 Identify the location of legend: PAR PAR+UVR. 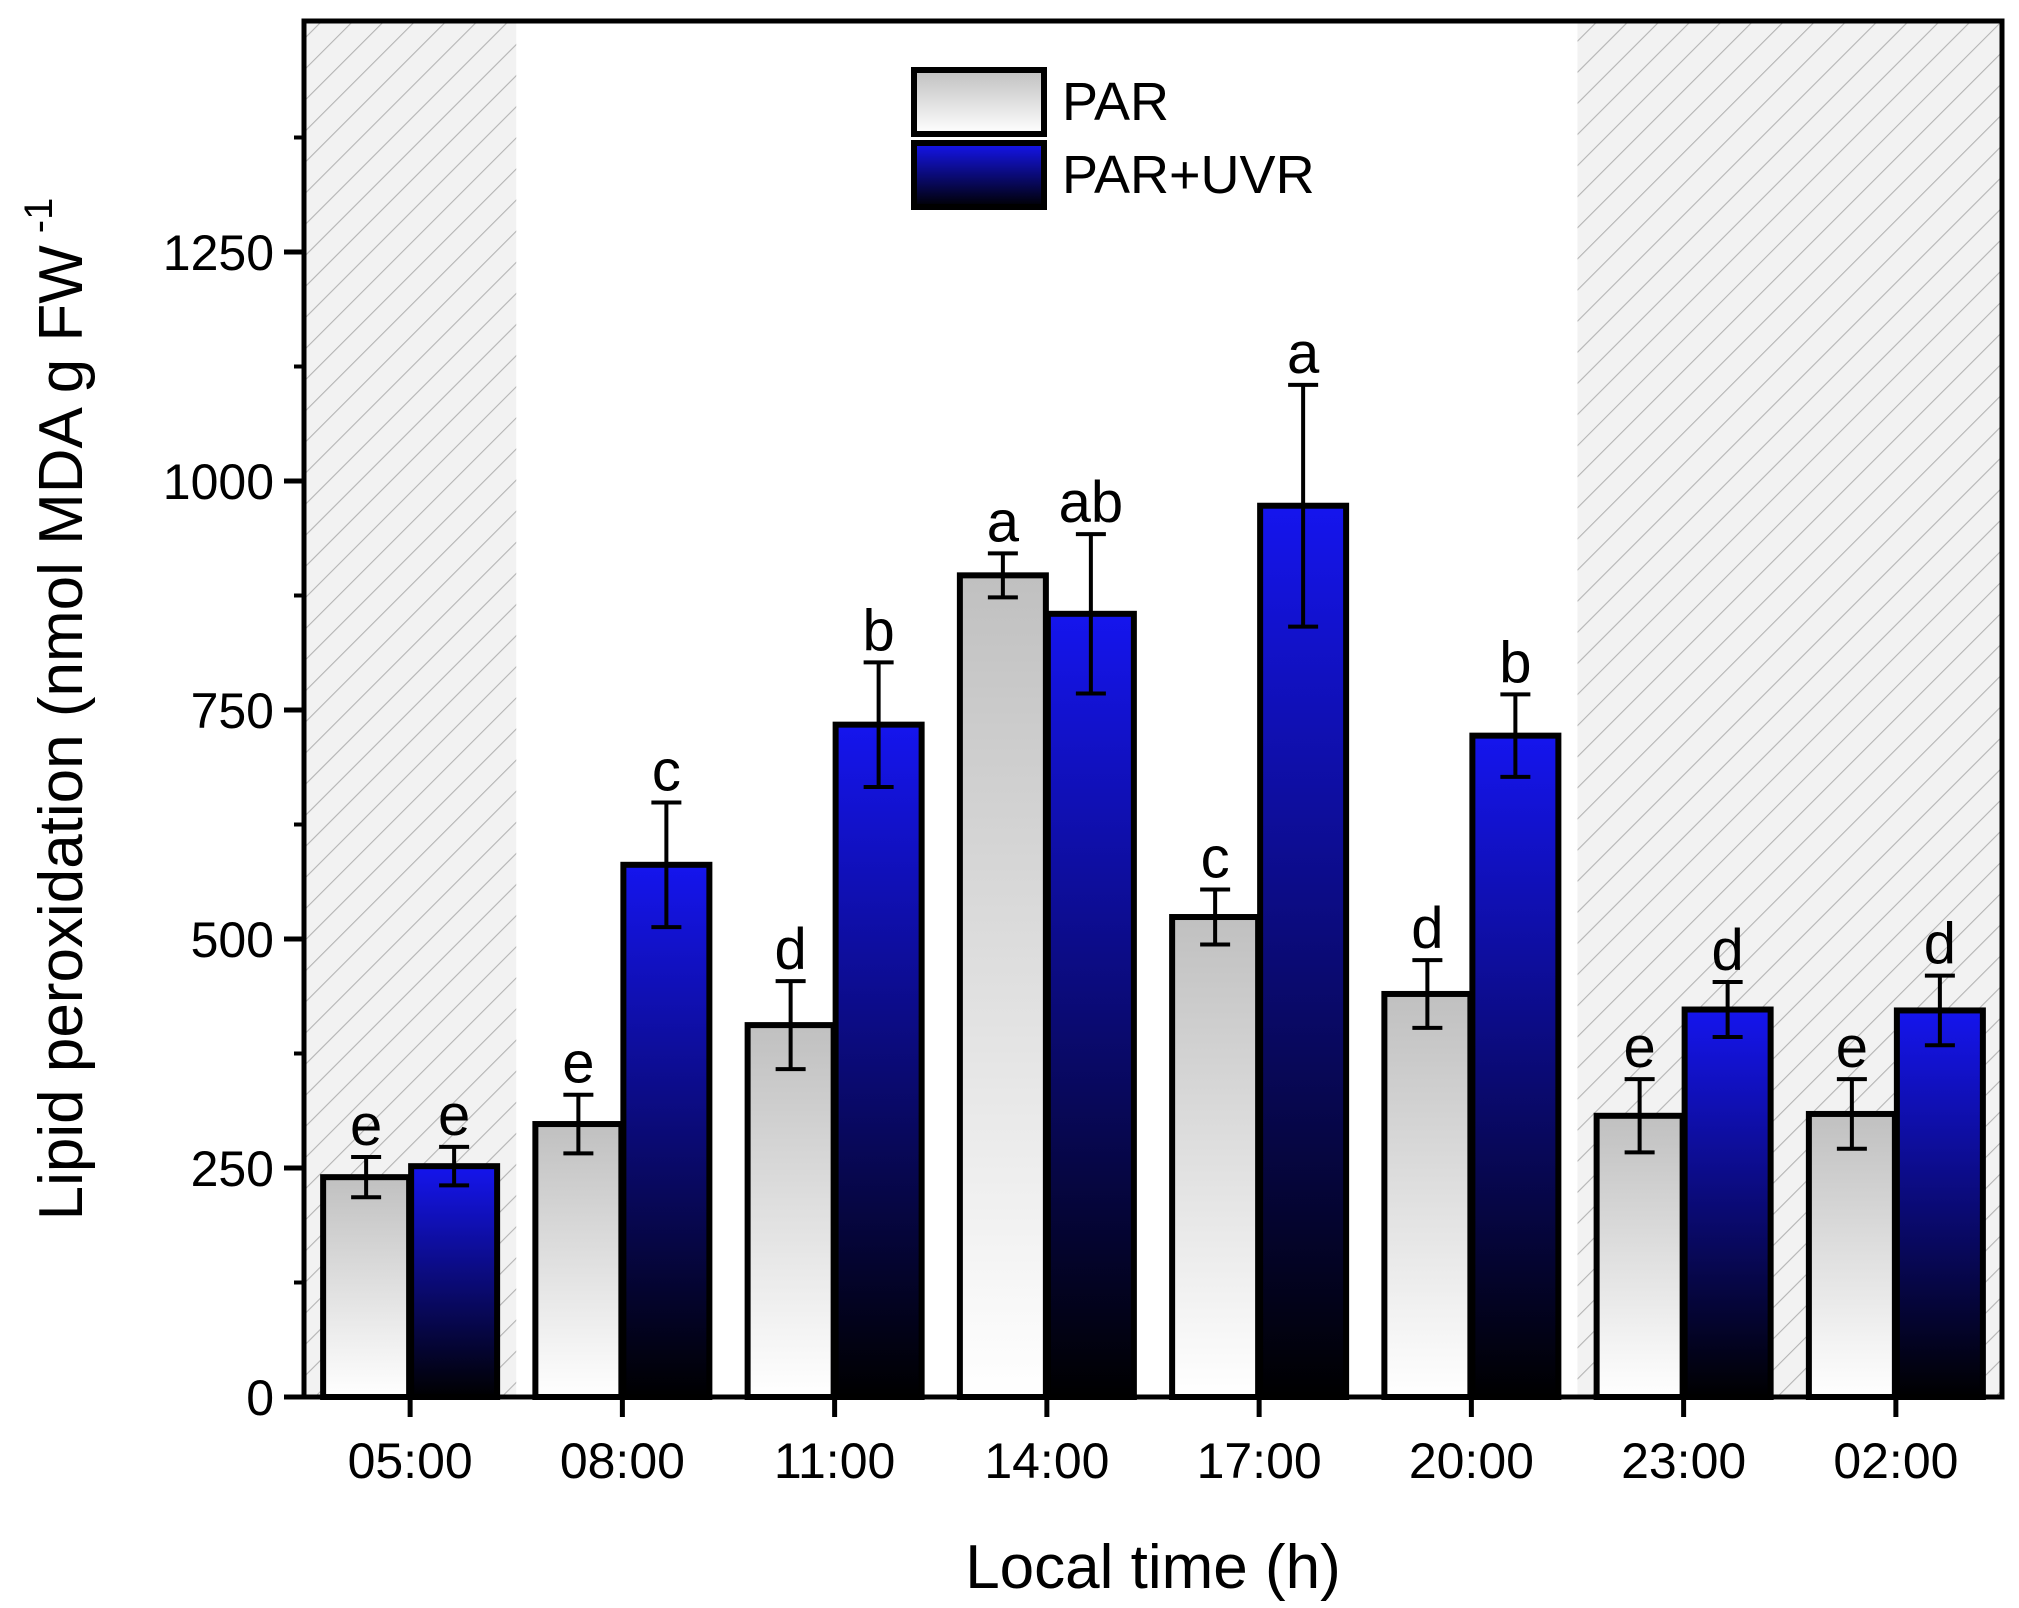
(1113, 138).